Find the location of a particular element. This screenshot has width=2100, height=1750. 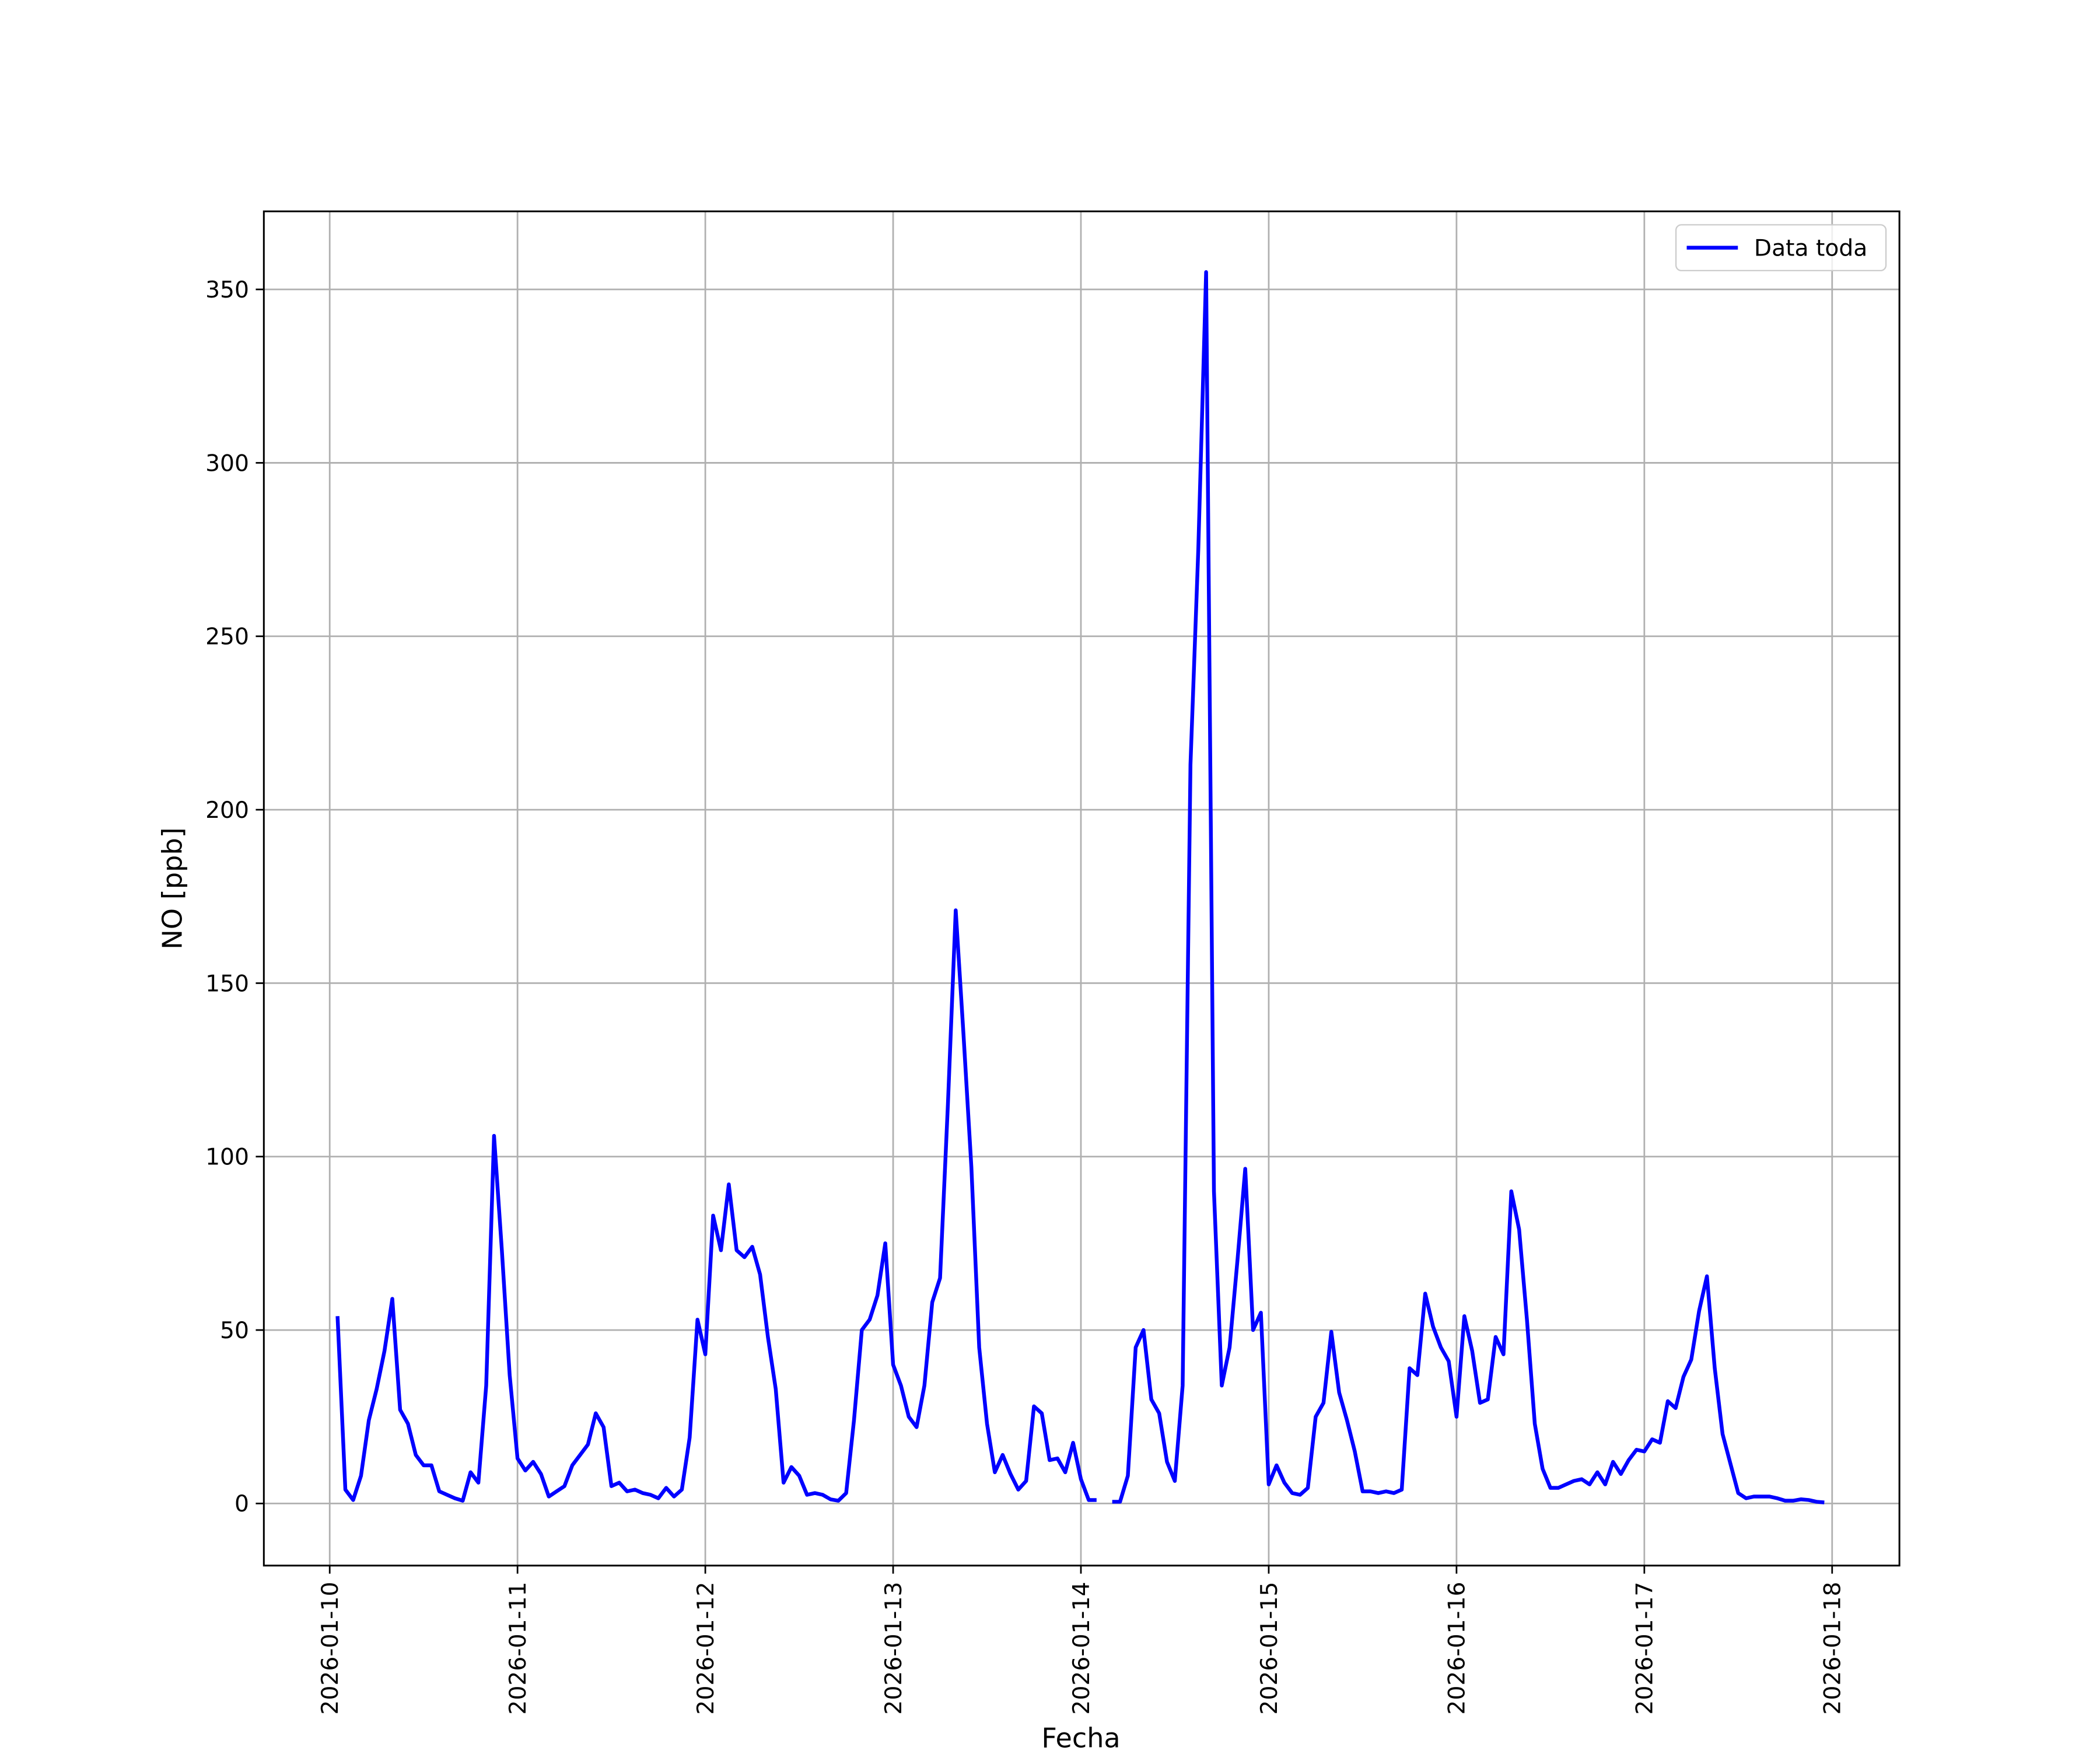

y-tick-label: 300 is located at coordinates (227, 463).